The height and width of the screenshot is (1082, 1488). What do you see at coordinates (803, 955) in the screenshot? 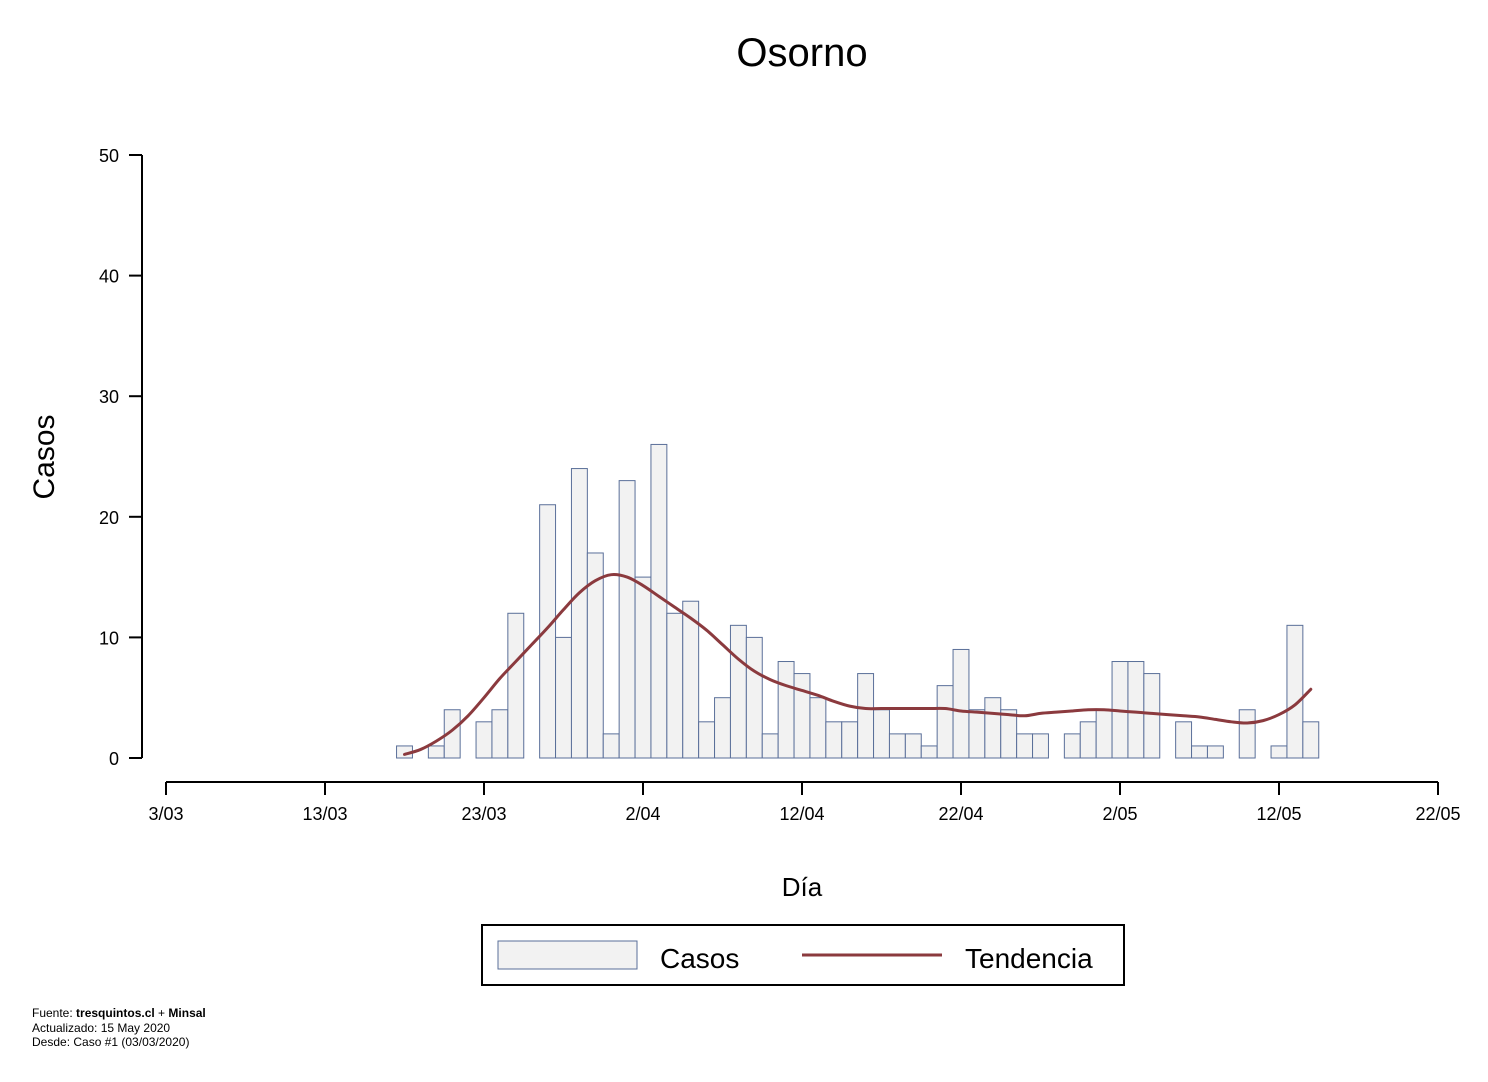
I see `legend: Casos Tendencia` at bounding box center [803, 955].